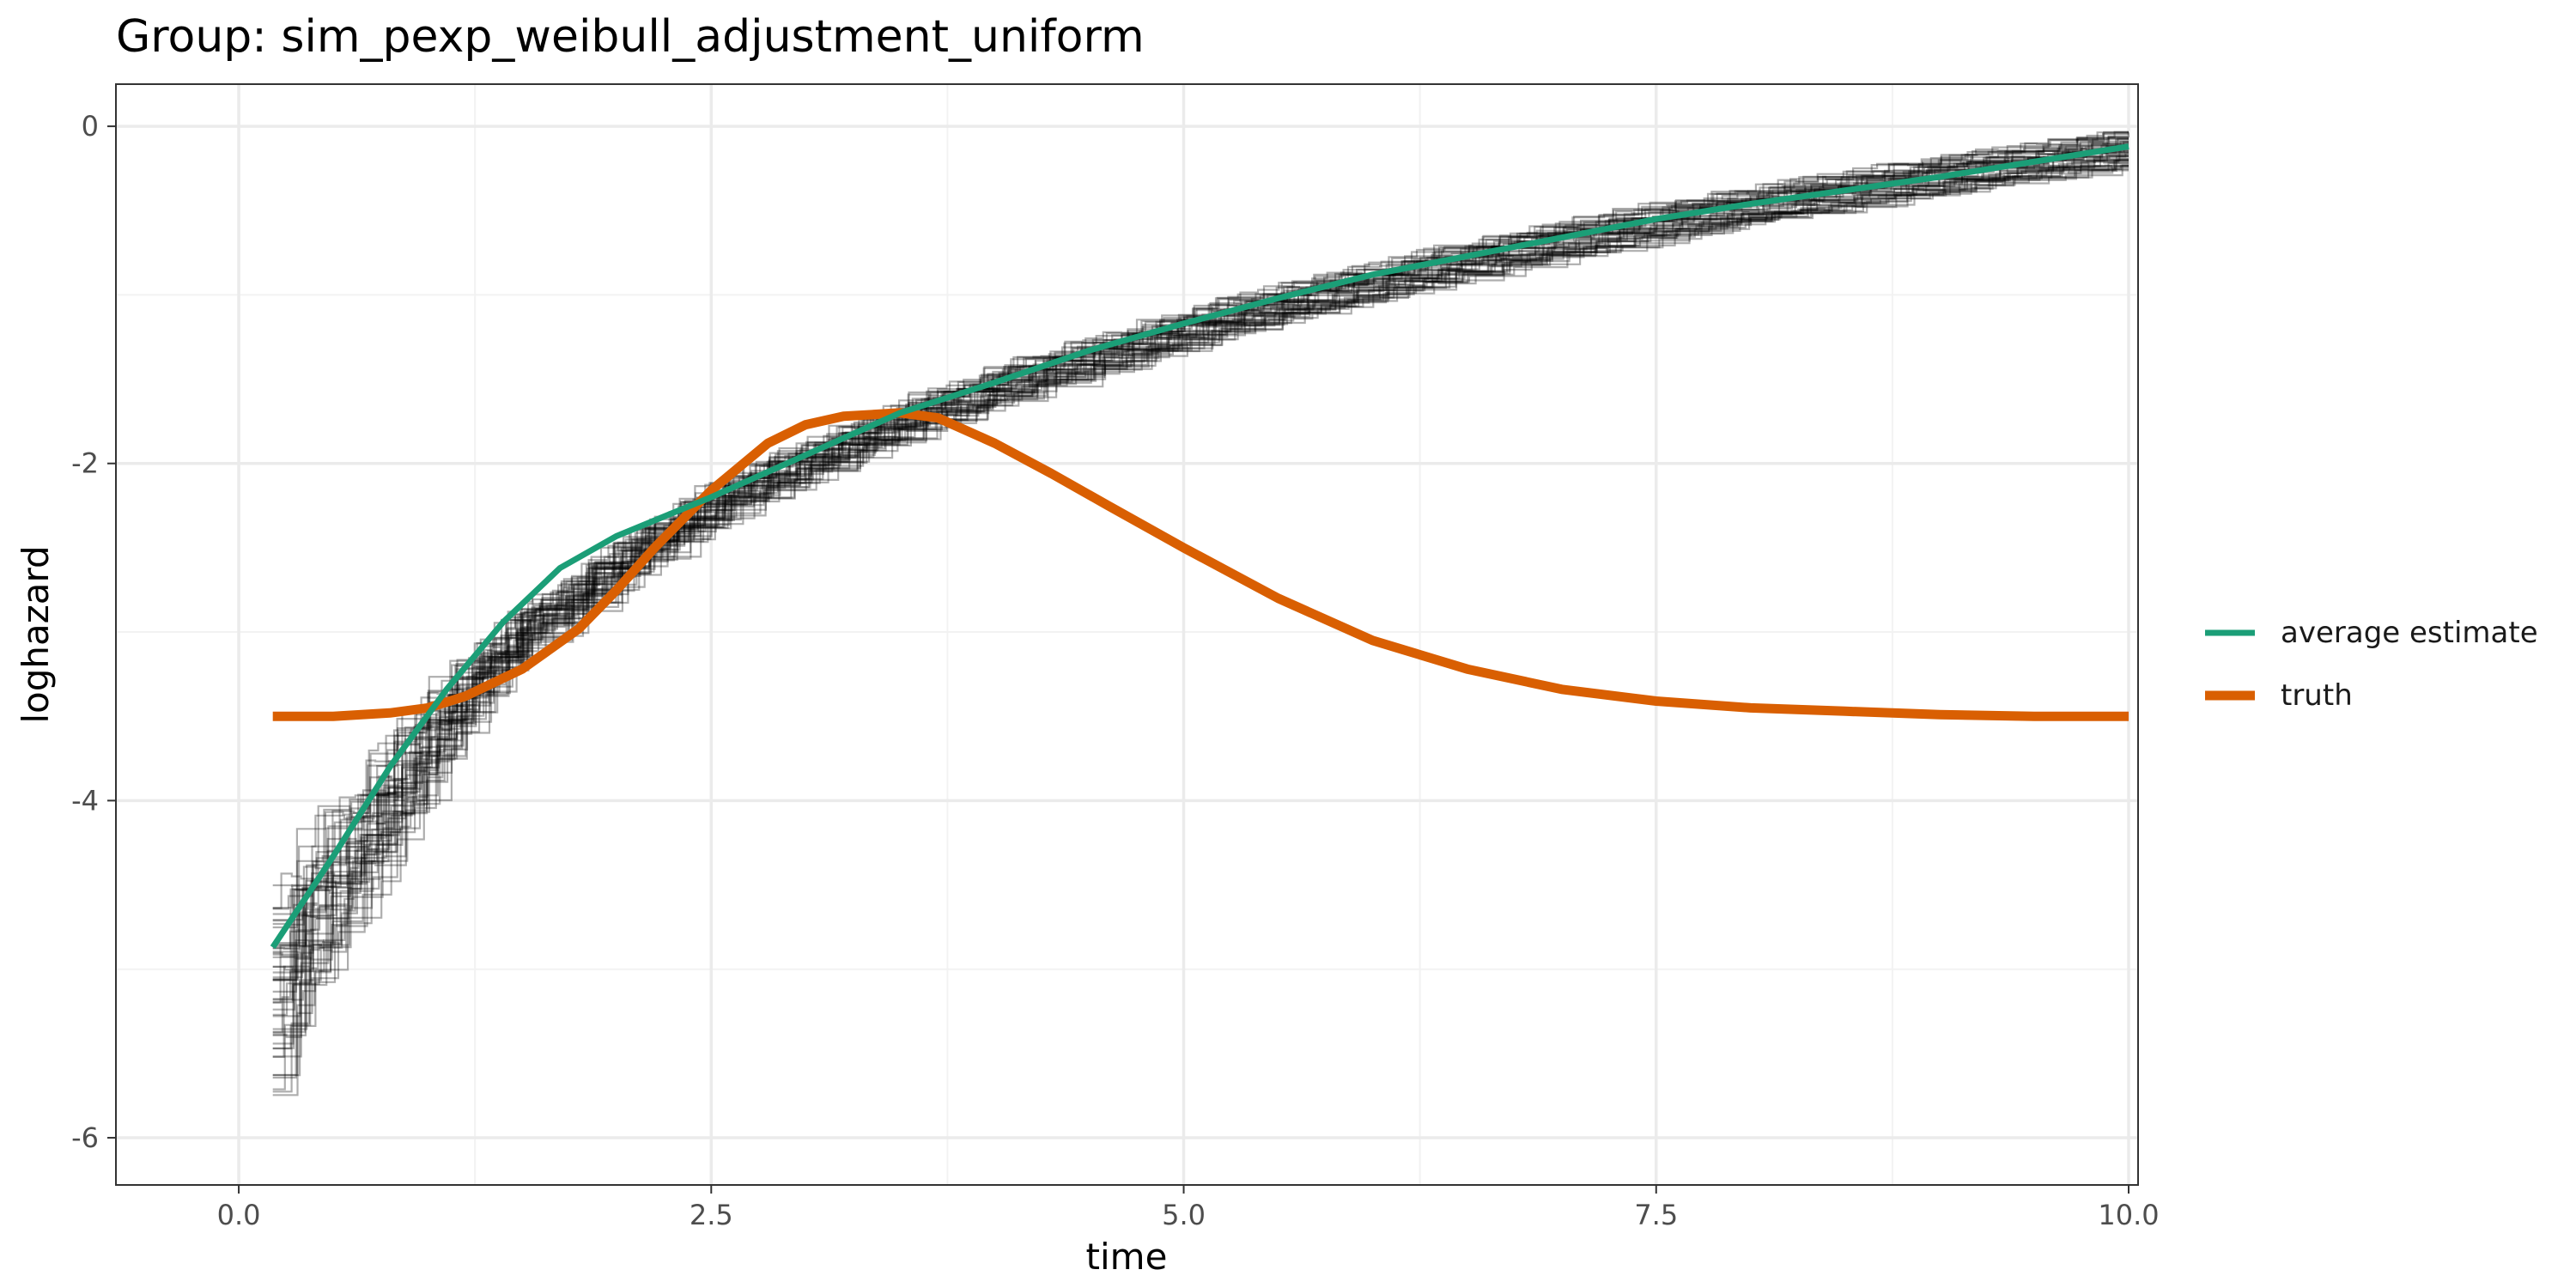  Describe the element at coordinates (2317, 695) in the screenshot. I see `legend-label-truth: truth` at that location.